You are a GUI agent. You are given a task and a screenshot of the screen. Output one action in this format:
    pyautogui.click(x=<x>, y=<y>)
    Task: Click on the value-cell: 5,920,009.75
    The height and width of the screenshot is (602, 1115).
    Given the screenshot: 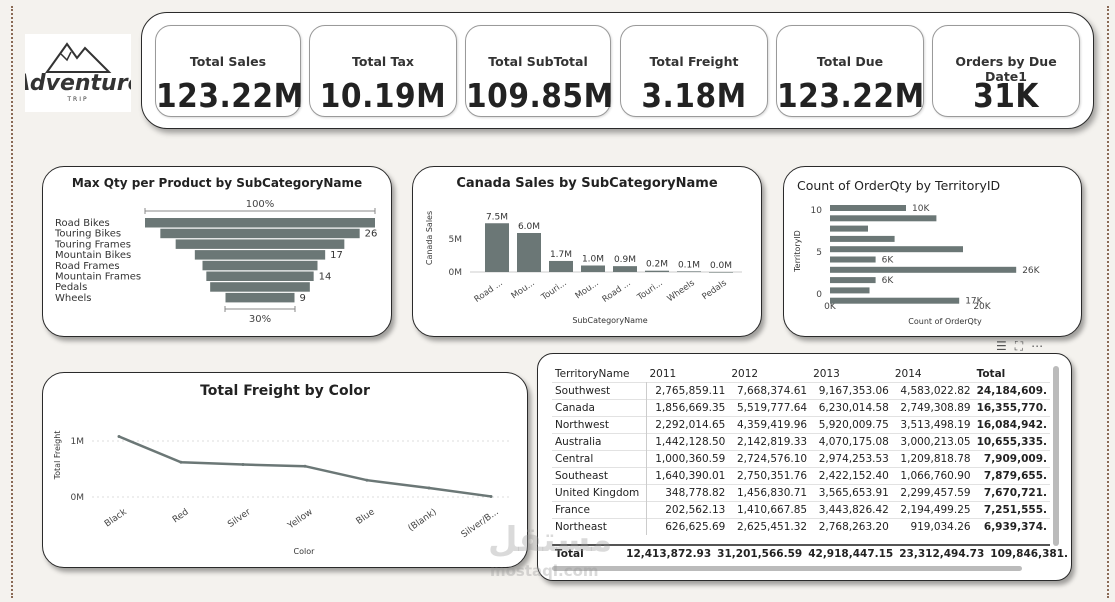 What is the action you would take?
    pyautogui.click(x=853, y=425)
    